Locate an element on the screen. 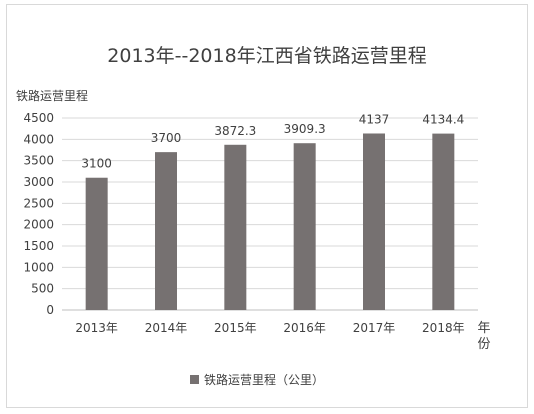 The image size is (534, 414). y-tick-label: 2500 is located at coordinates (38, 203).